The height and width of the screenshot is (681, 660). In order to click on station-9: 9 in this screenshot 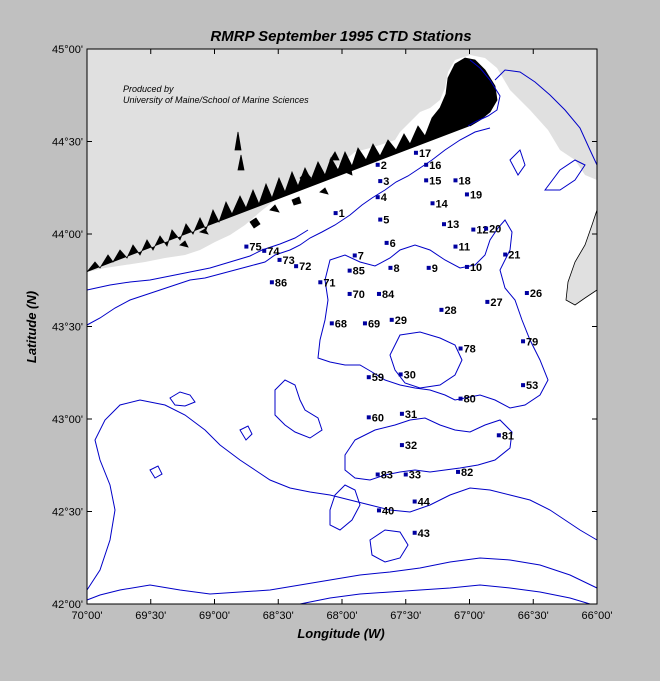, I will do `click(432, 269)`.